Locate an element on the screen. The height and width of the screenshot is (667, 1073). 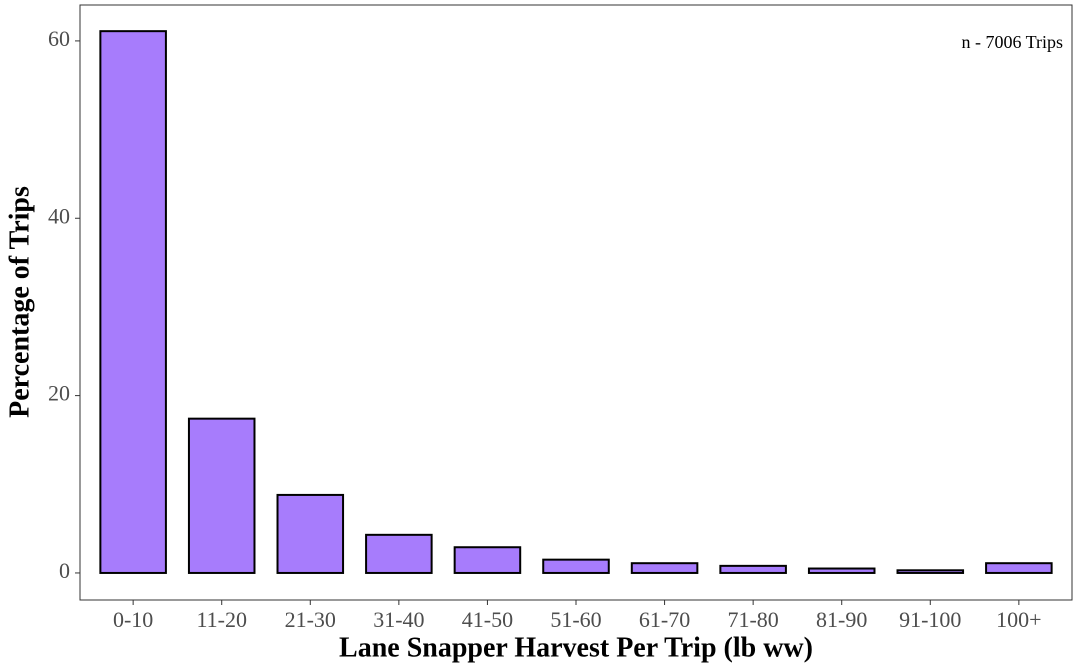
x-tick-label: 41-50 is located at coordinates (487, 619).